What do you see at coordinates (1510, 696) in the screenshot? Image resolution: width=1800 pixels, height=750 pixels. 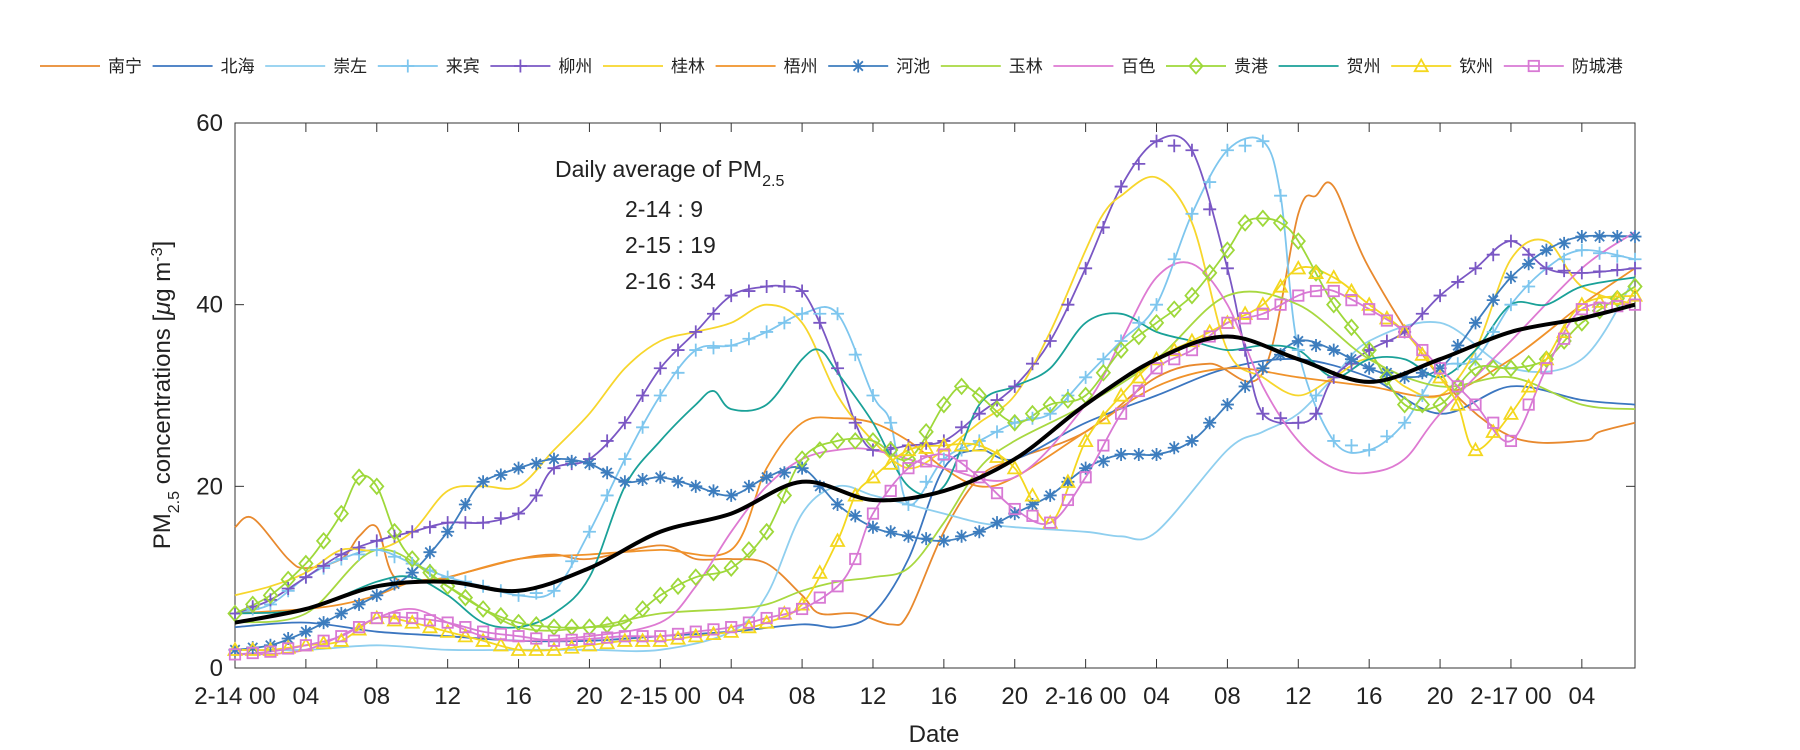 I see `x-tick-label: 2-17 00` at bounding box center [1510, 696].